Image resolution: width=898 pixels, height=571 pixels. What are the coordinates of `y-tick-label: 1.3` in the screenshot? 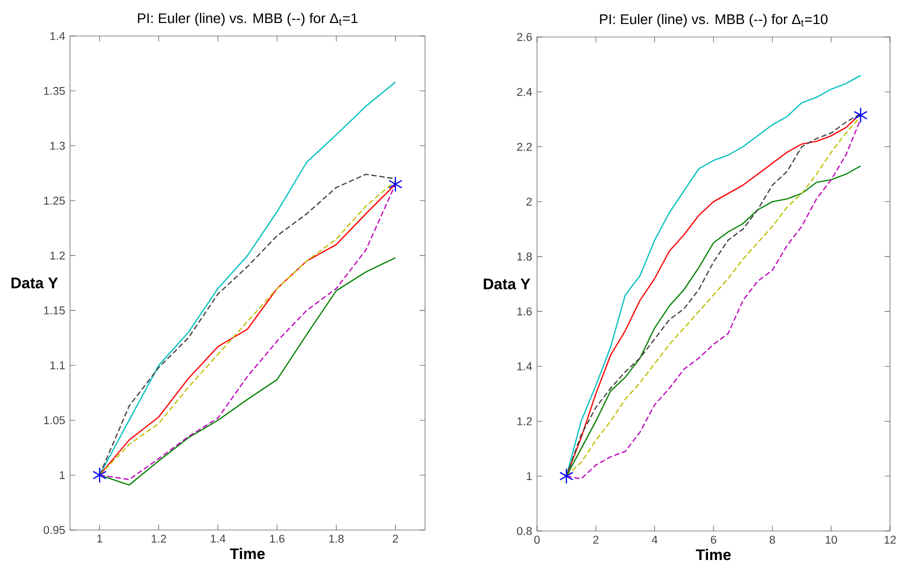 It's located at (57, 146).